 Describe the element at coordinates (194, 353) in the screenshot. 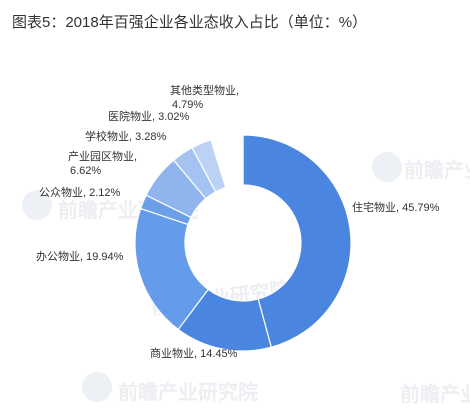

I see `data-label-商业物业: 商业物业, 14.45%` at that location.